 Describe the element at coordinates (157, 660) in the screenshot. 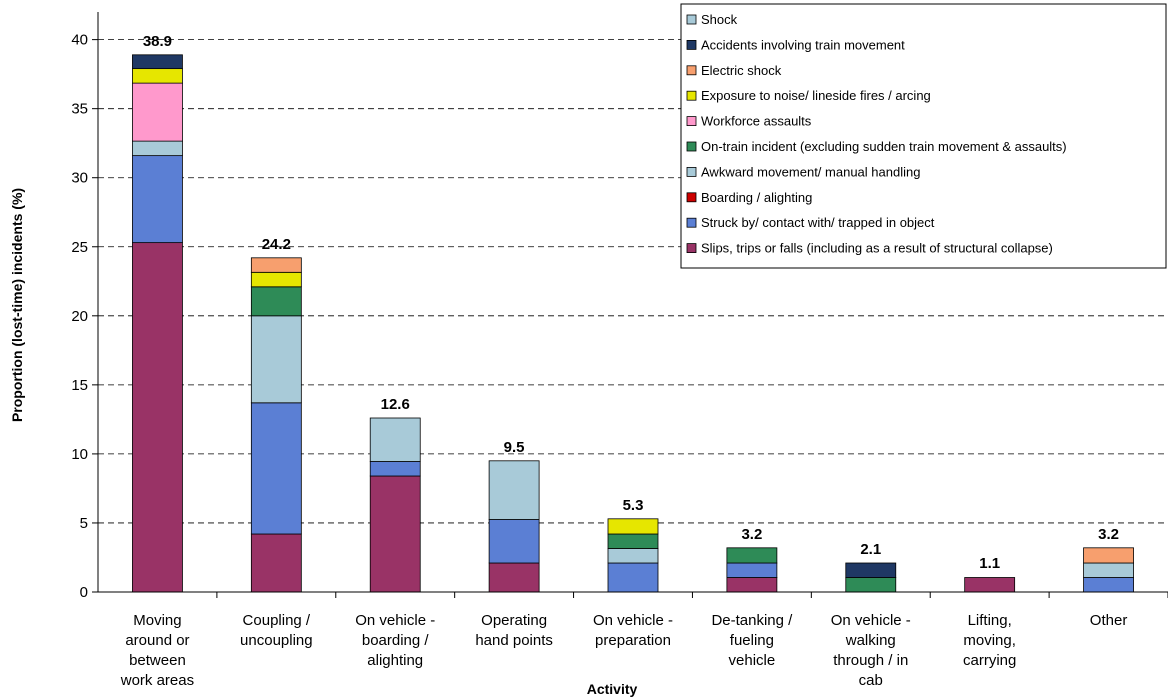

I see `x-category-label: between` at that location.